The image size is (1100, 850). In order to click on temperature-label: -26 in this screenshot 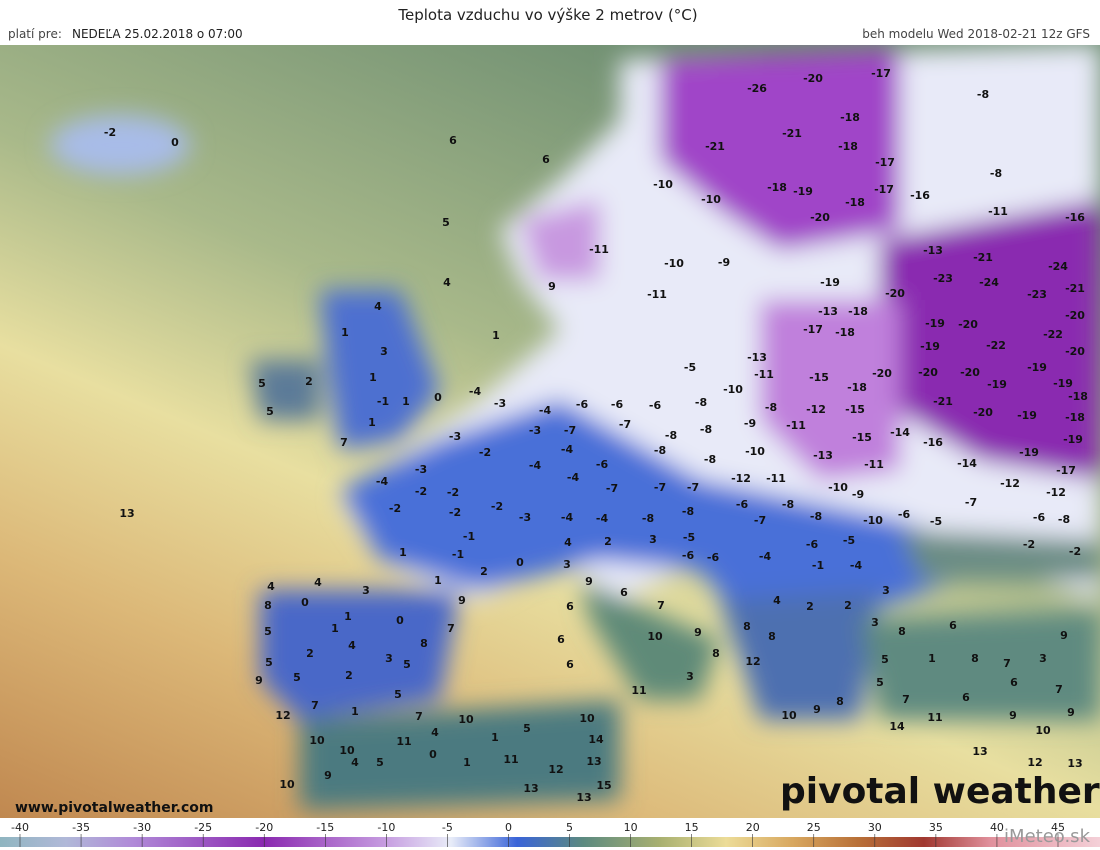, I will do `click(757, 88)`.